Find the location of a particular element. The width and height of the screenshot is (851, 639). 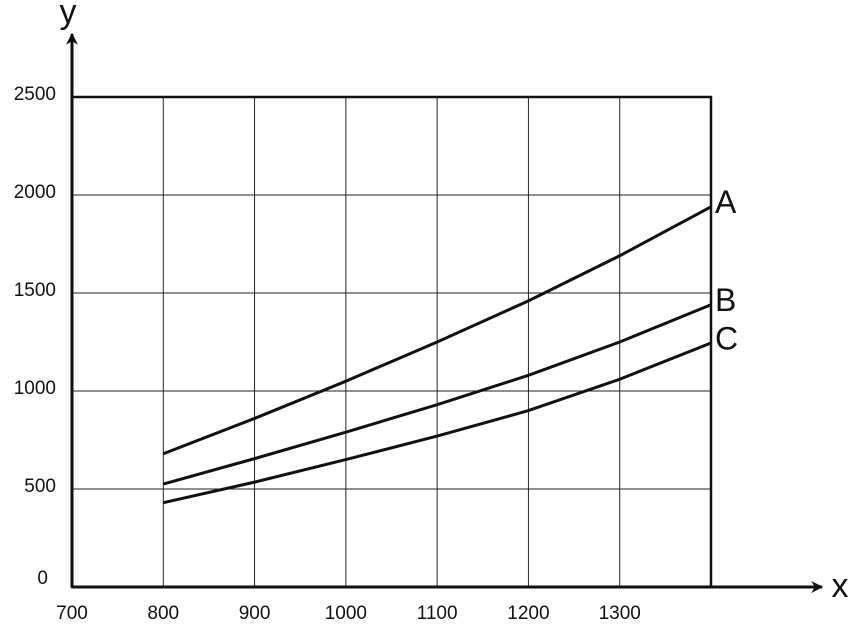

x-tick-label: 700 is located at coordinates (72, 613).